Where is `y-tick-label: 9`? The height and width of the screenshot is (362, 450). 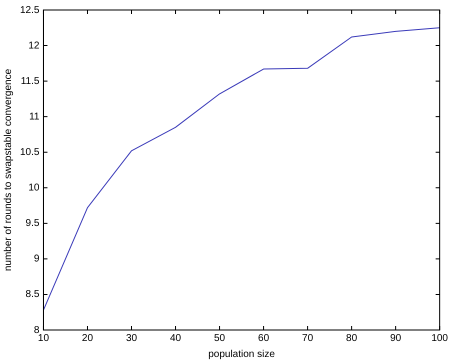
y-tick-label: 9 is located at coordinates (37, 259).